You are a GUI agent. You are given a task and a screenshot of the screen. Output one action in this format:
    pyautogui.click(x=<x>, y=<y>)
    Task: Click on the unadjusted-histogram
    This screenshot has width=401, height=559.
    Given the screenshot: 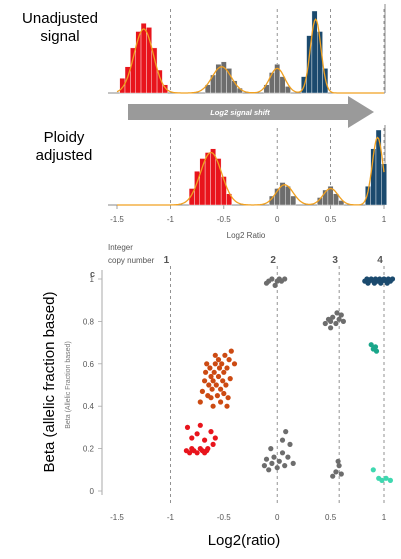 What is the action you would take?
    pyautogui.click(x=247, y=49)
    